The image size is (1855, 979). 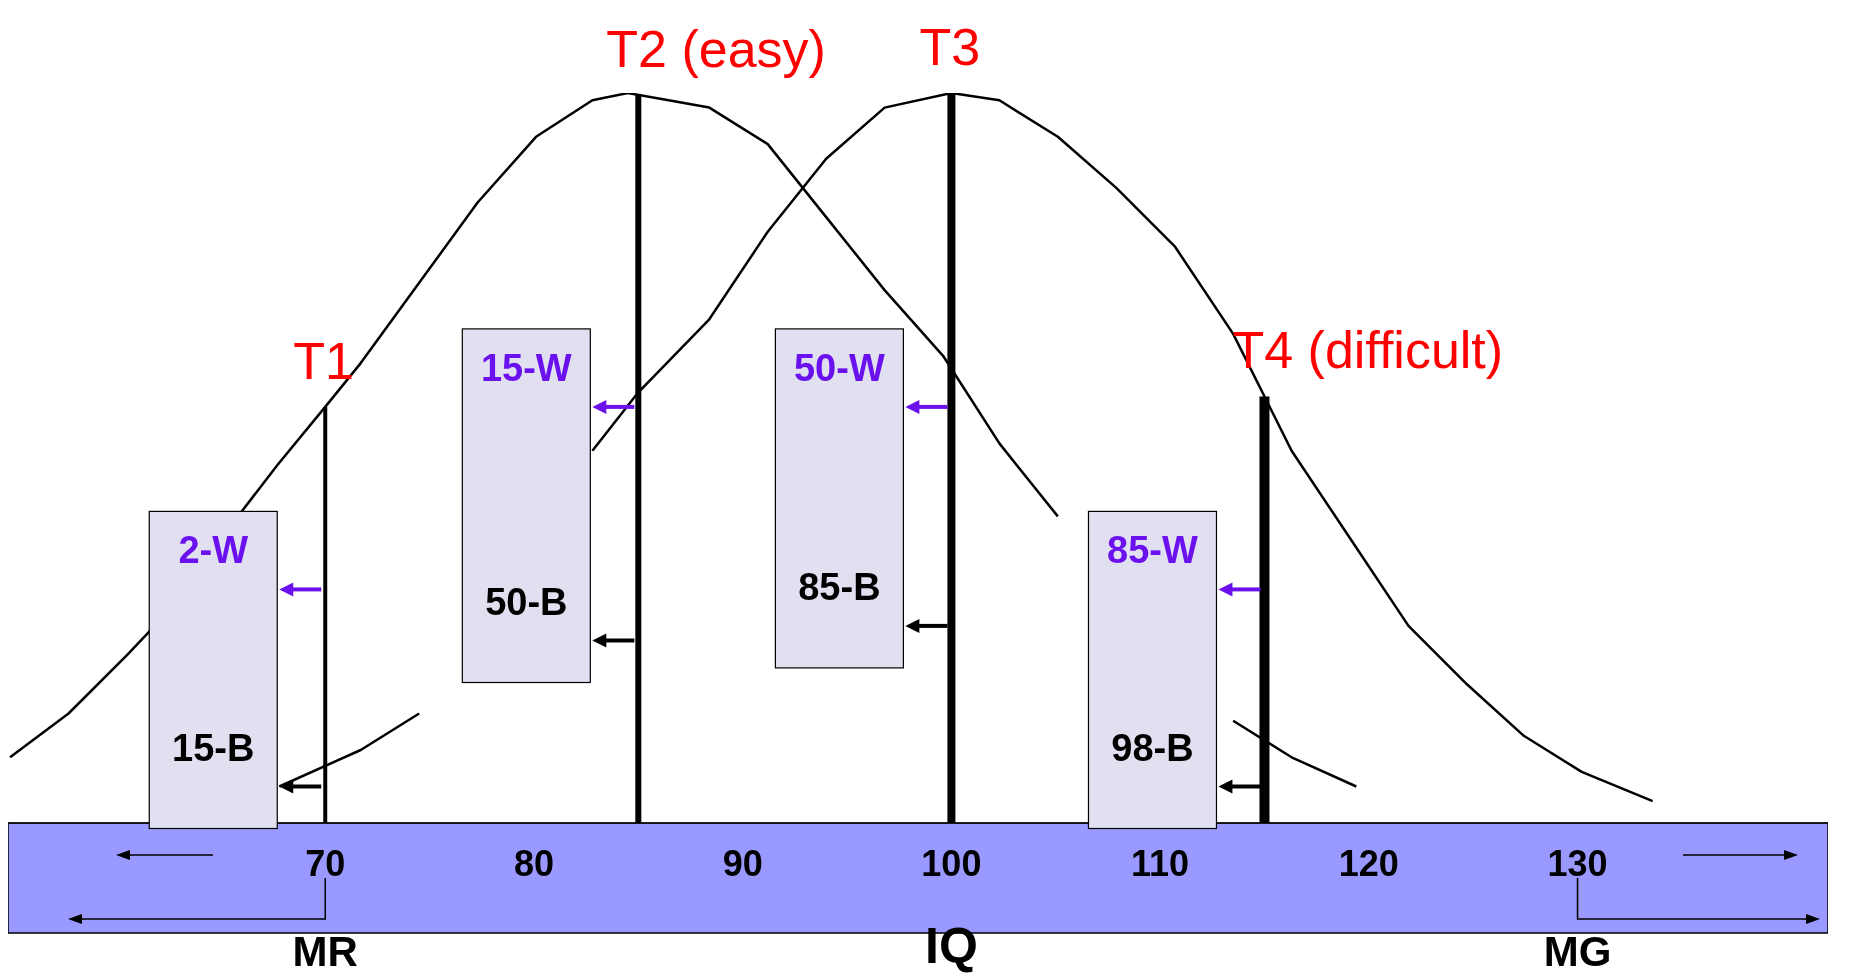 What do you see at coordinates (742, 863) in the screenshot?
I see `x-tick-label: 90` at bounding box center [742, 863].